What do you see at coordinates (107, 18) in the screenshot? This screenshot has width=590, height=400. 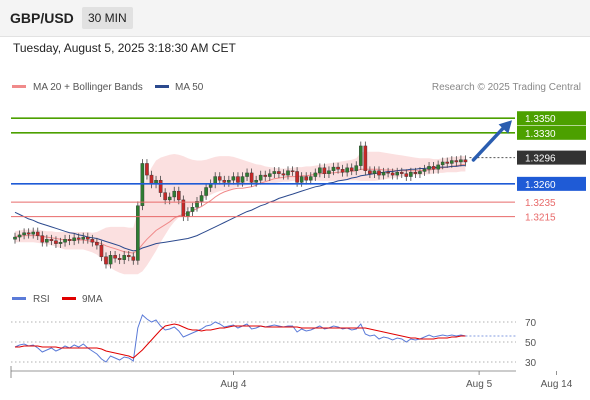 I see `interval-button: 30 MIN` at bounding box center [107, 18].